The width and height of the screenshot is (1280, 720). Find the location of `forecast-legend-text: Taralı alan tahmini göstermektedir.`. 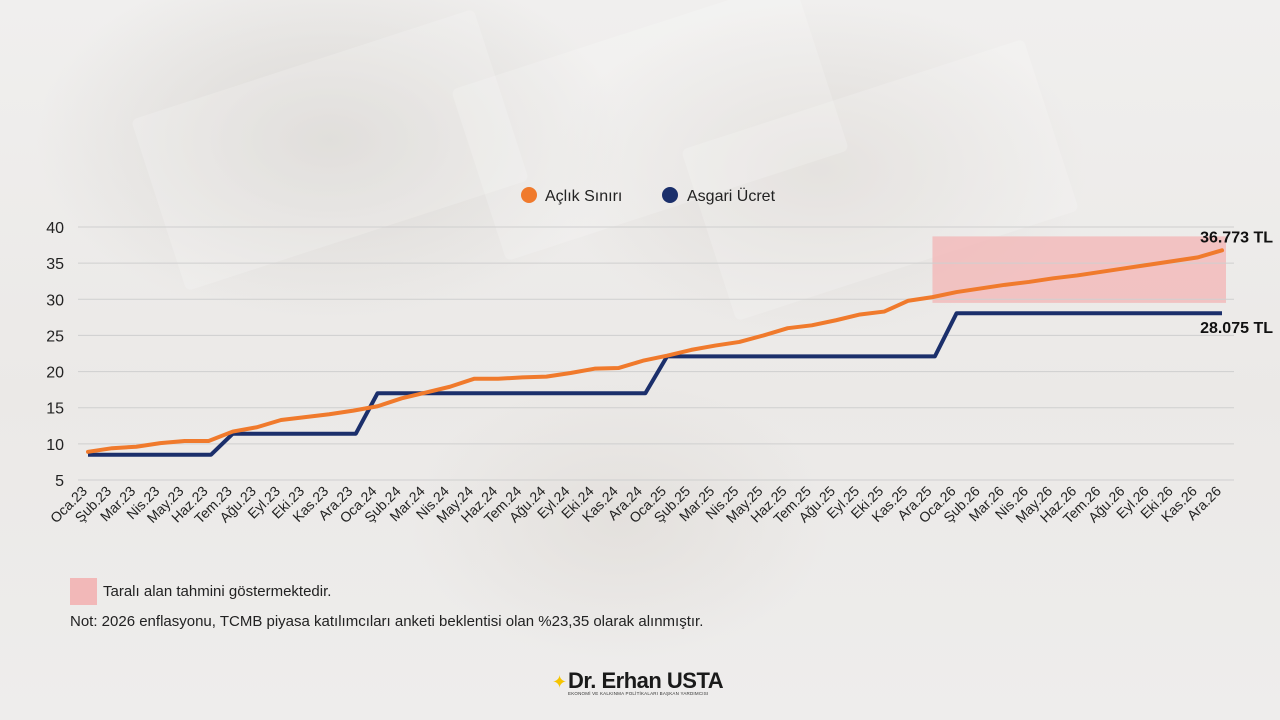

forecast-legend-text: Taralı alan tahmini göstermektedir. is located at coordinates (217, 591).